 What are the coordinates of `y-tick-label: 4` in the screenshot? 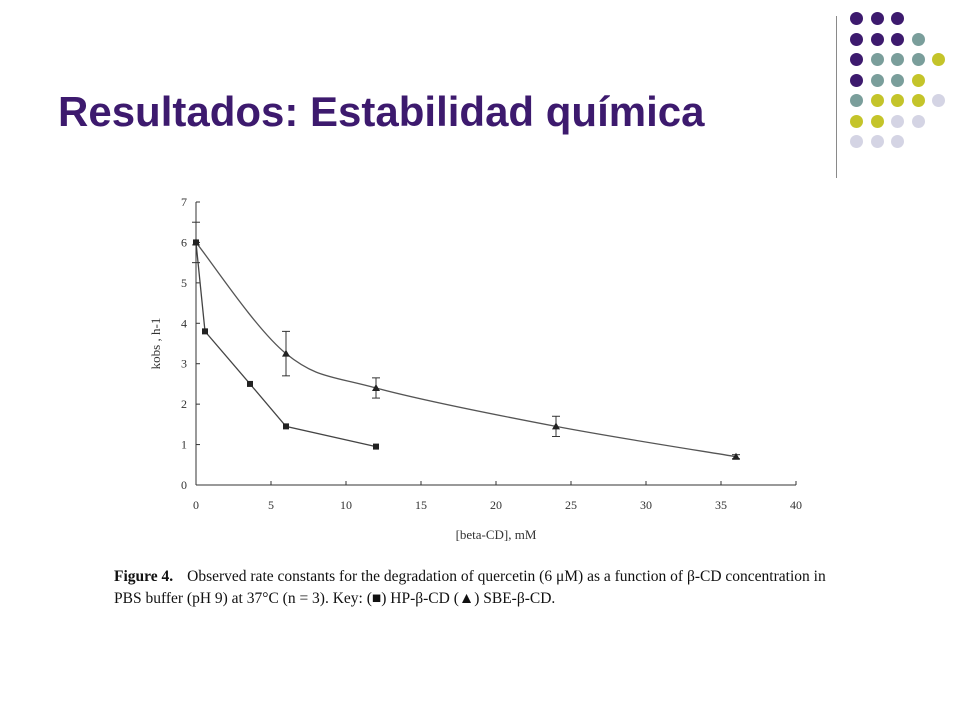 It's located at (184, 323).